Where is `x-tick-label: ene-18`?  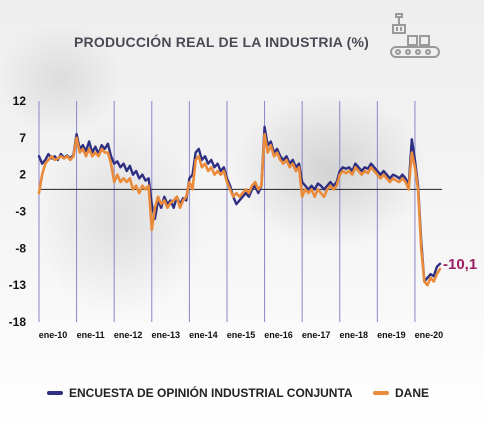 x-tick-label: ene-18 is located at coordinates (353, 335).